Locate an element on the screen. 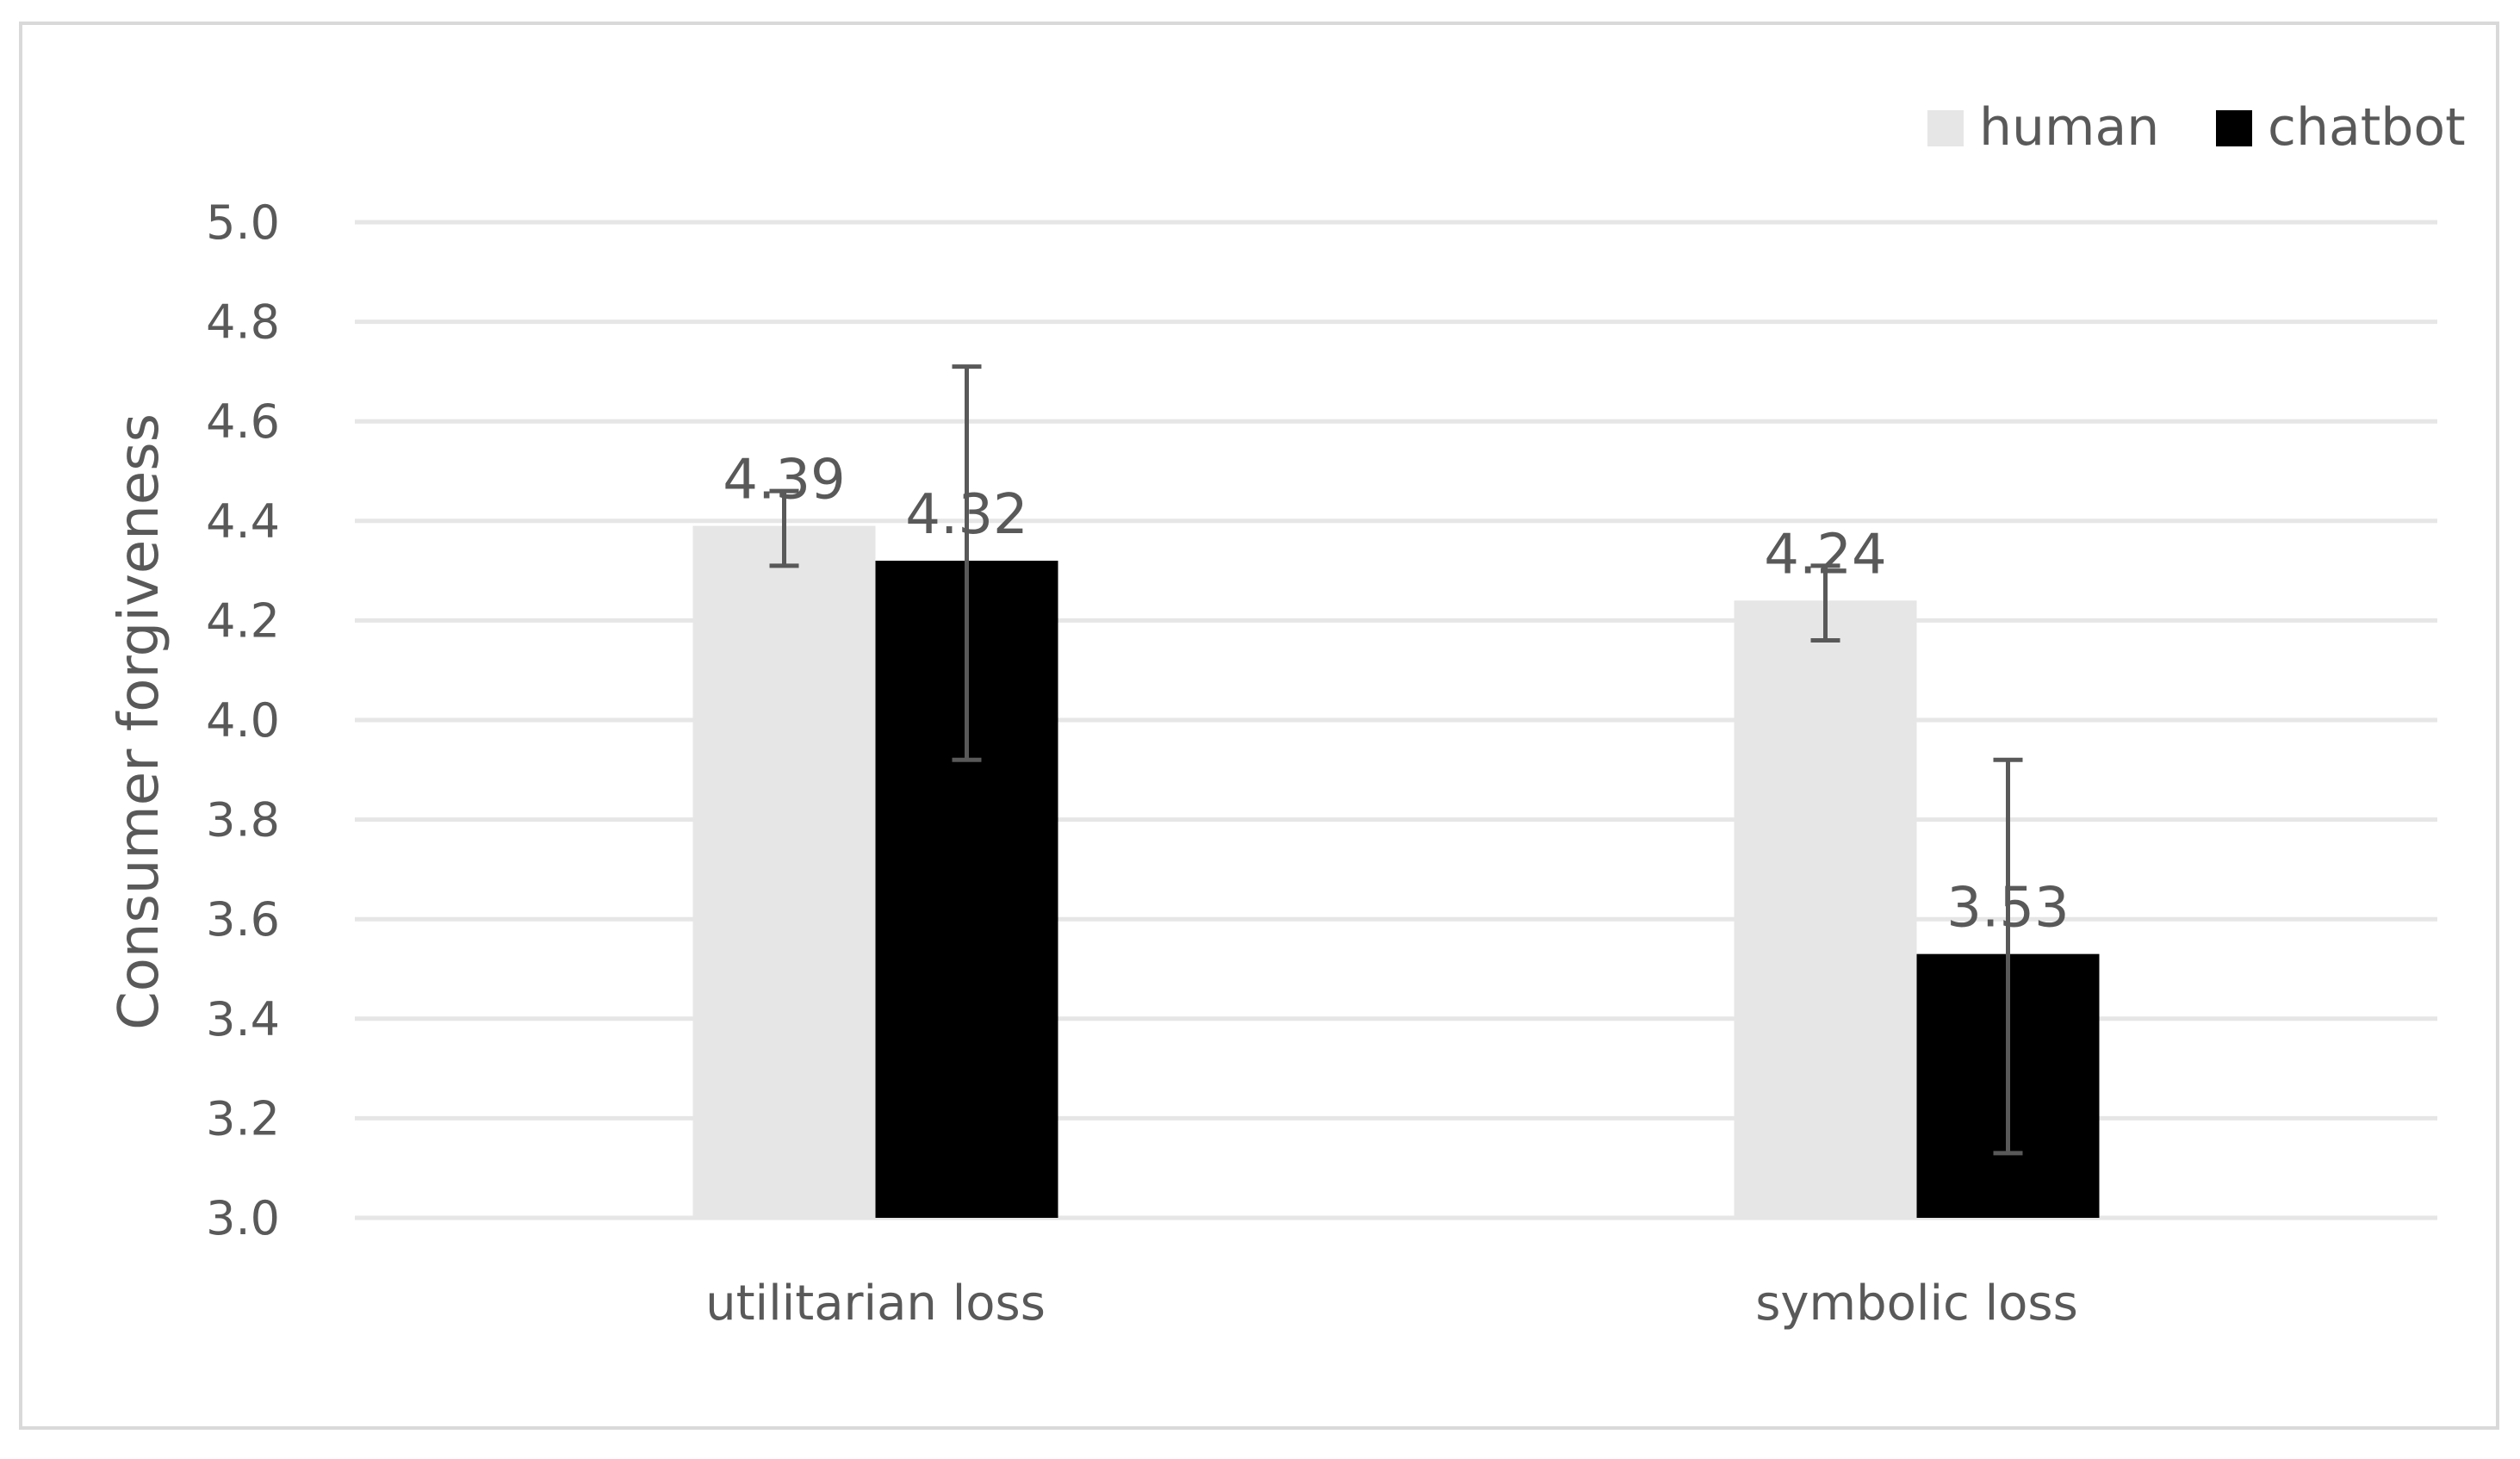  y-tick-label: 3.2 is located at coordinates (243, 1118).